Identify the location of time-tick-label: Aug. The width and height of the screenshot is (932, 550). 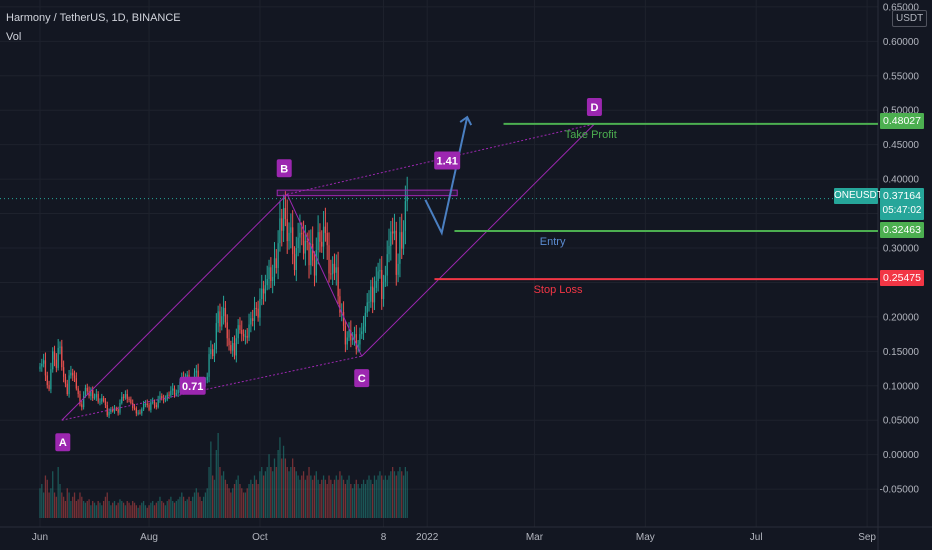
(149, 537).